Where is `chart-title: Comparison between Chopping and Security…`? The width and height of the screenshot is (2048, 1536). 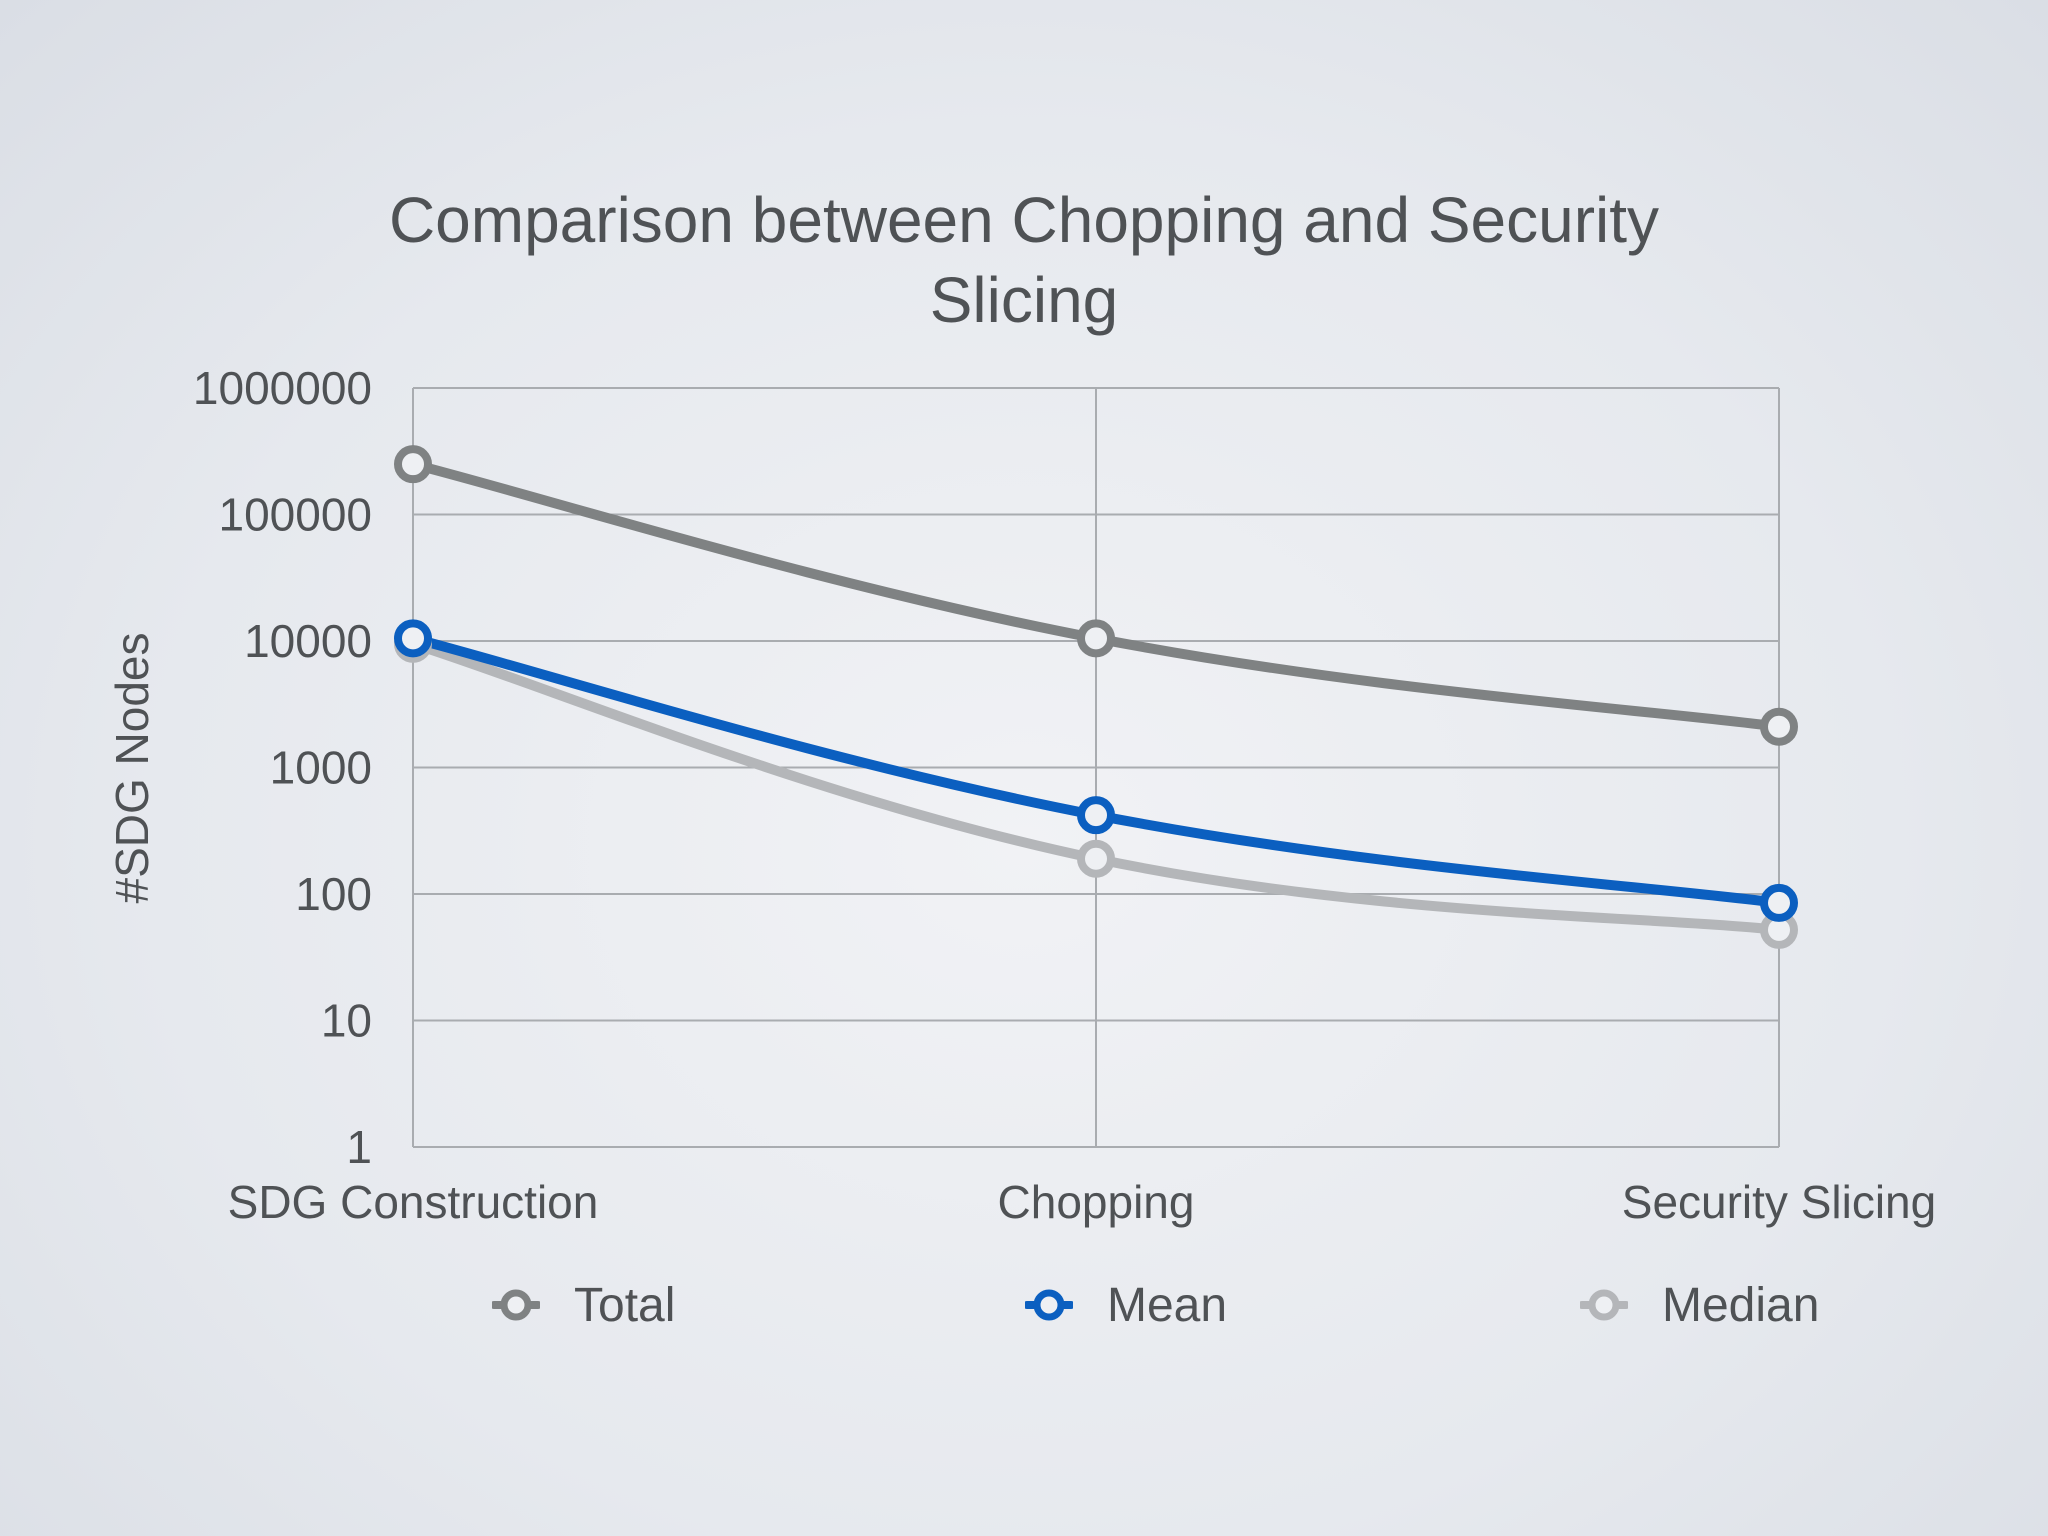 chart-title: Comparison between Chopping and Security… is located at coordinates (1024, 260).